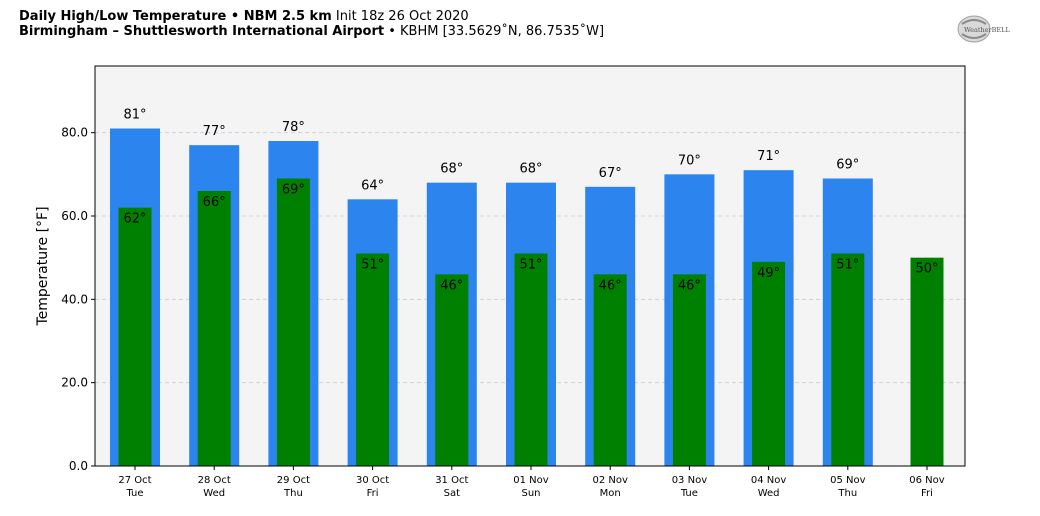 Image resolution: width=1040 pixels, height=516 pixels. I want to click on low-temp-label: 66°, so click(214, 202).